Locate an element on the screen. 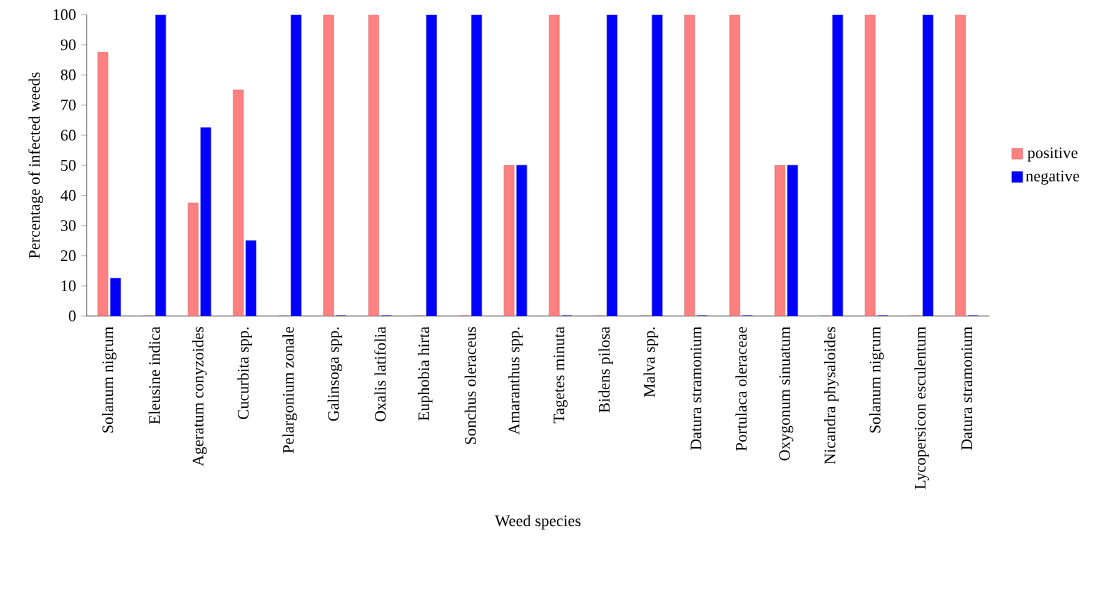 Image resolution: width=1108 pixels, height=589 pixels. legend-label: positive is located at coordinates (1052, 154).